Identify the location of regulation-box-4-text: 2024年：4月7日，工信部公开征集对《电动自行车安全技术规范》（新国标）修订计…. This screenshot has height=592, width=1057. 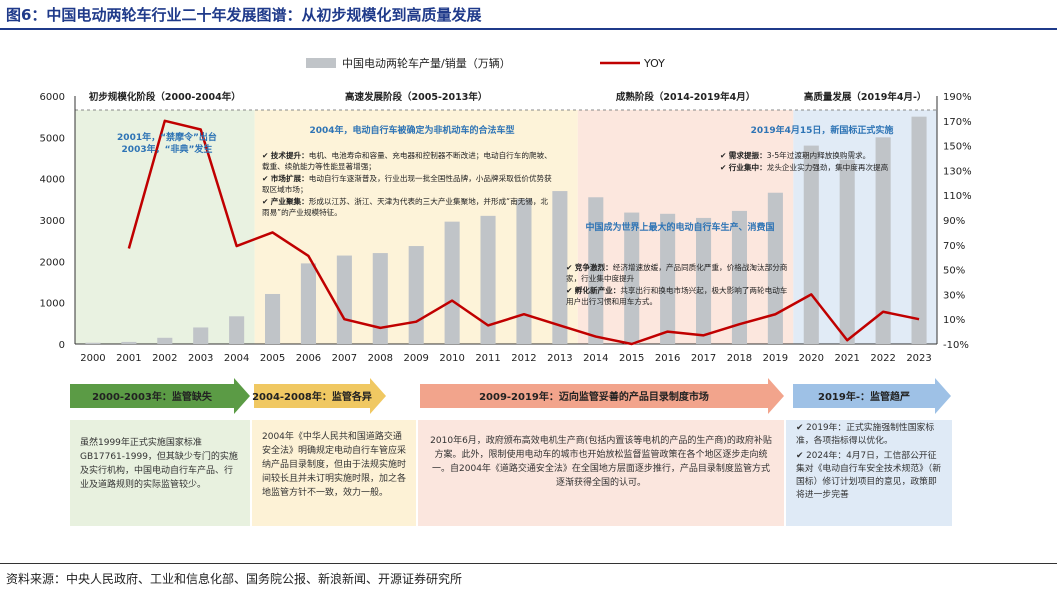
(869, 475).